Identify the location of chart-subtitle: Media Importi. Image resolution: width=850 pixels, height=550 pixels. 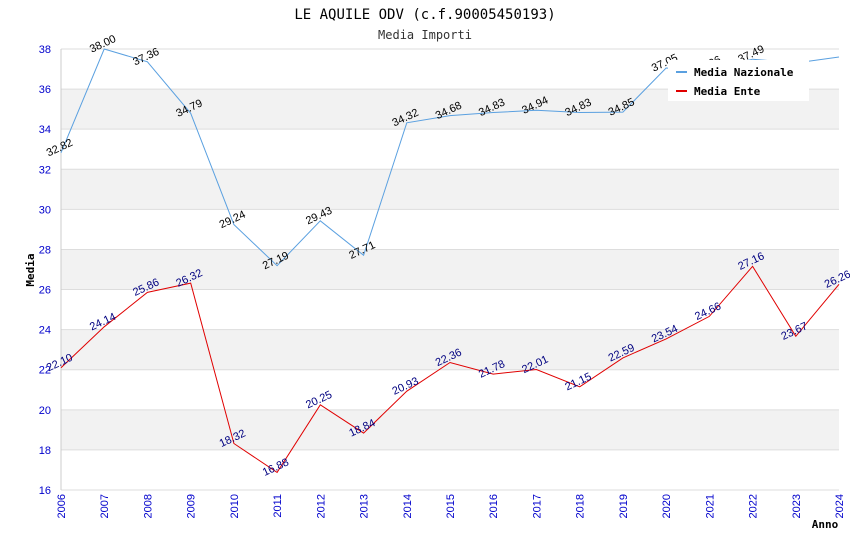
(425, 35).